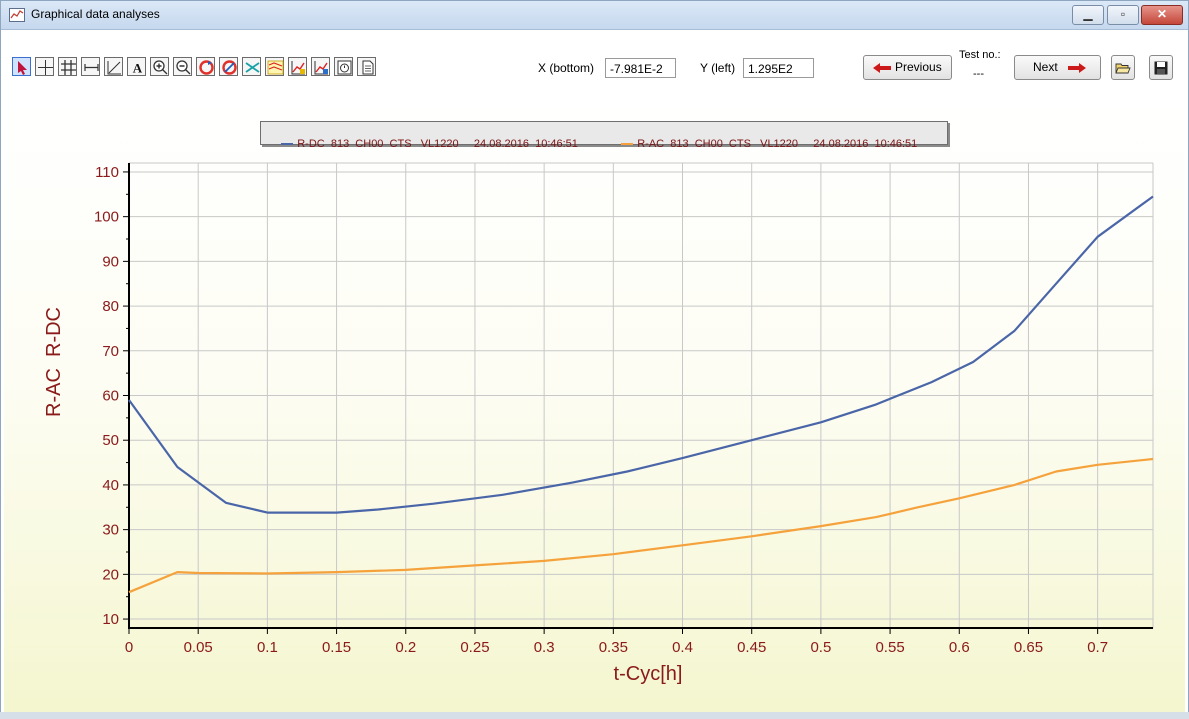 The image size is (1189, 719). I want to click on svg-text: A, so click(138, 68).